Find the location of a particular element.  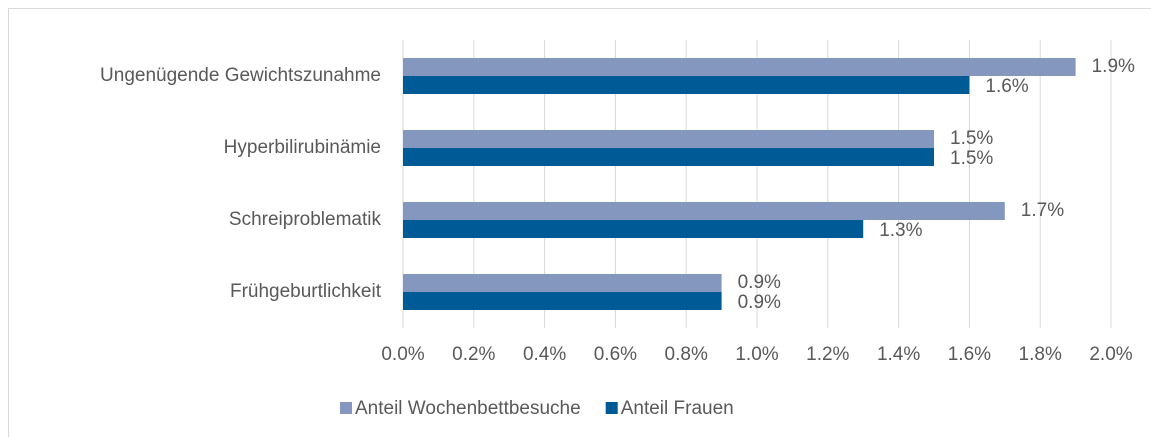

data-label: 1.3% is located at coordinates (900, 230).